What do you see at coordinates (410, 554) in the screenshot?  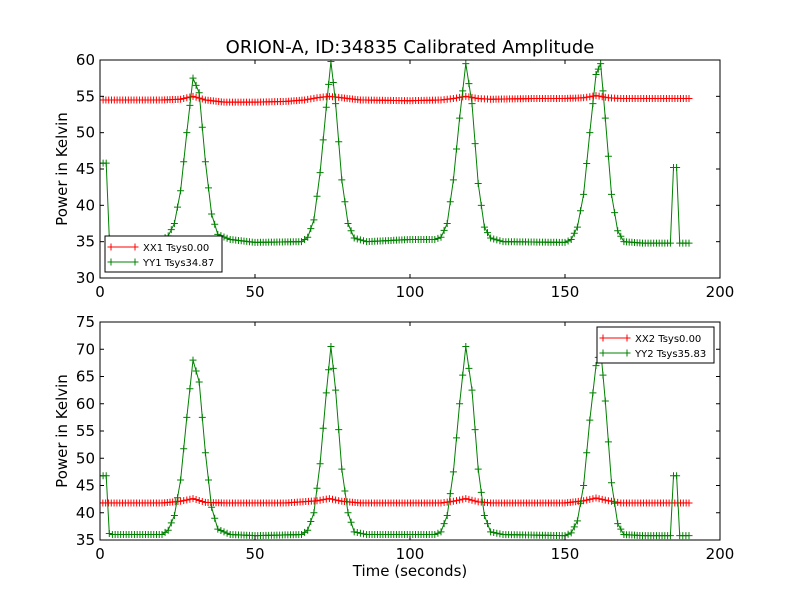 I see `x-tick-label: 100` at bounding box center [410, 554].